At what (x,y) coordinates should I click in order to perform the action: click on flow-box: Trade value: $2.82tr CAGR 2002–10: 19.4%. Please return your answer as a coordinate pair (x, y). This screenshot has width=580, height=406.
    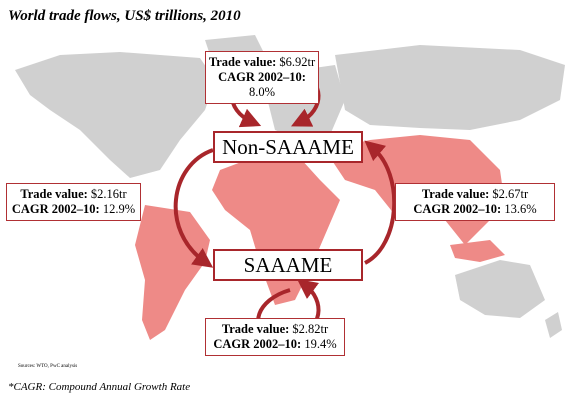
    Looking at the image, I should click on (275, 337).